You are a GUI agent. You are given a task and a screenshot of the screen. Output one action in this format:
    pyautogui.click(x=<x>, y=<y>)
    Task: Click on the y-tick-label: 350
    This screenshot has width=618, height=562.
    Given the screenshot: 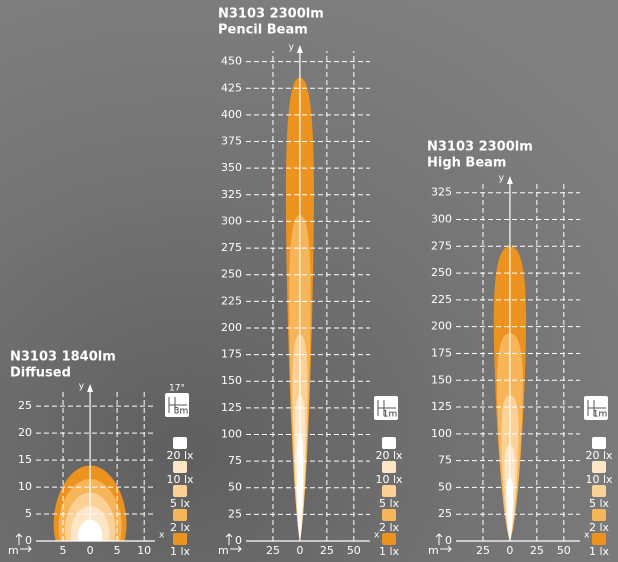 What is the action you would take?
    pyautogui.click(x=231, y=167)
    